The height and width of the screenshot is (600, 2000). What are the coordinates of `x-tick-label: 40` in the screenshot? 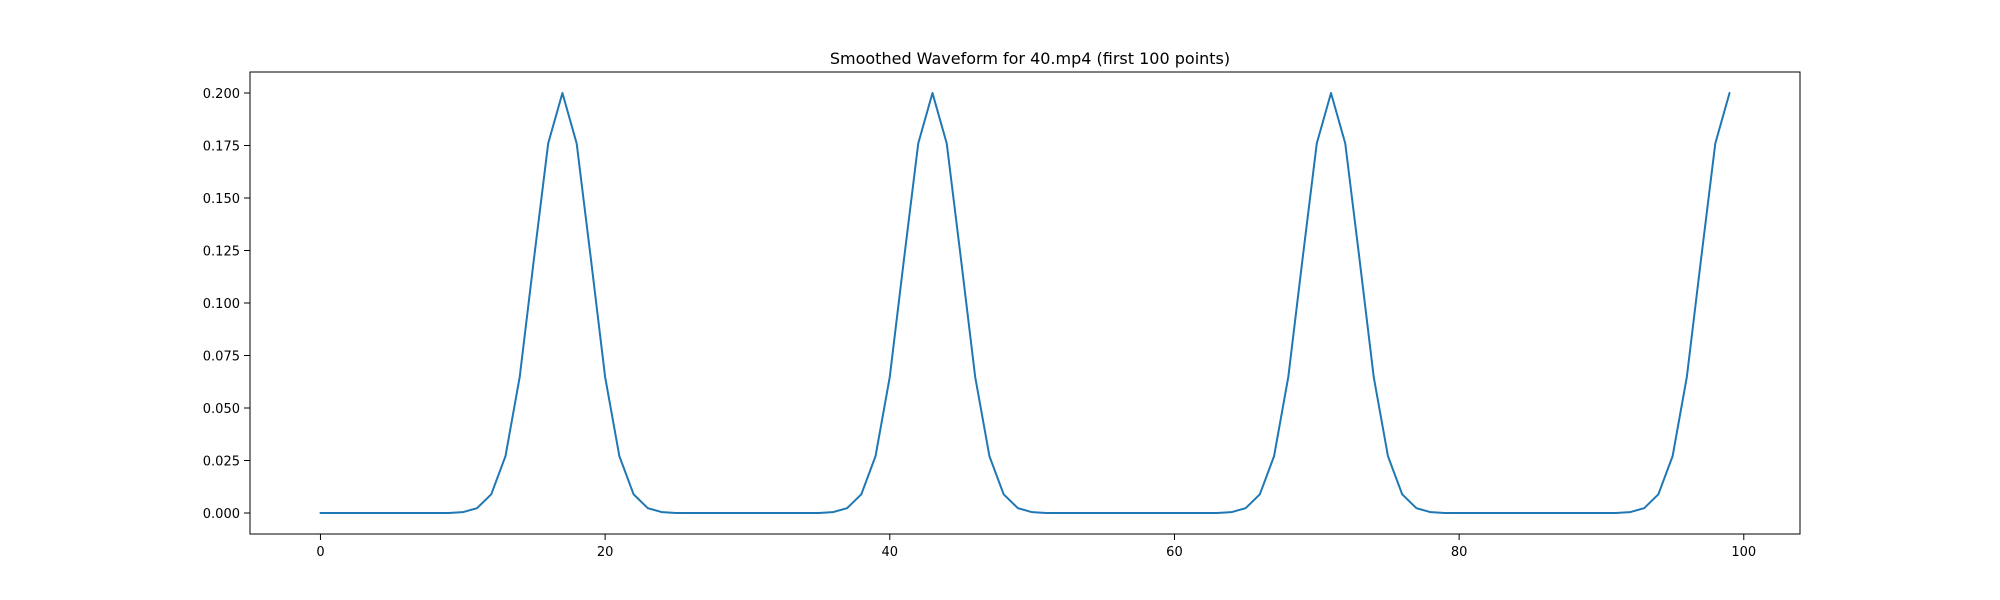 It's located at (890, 552).